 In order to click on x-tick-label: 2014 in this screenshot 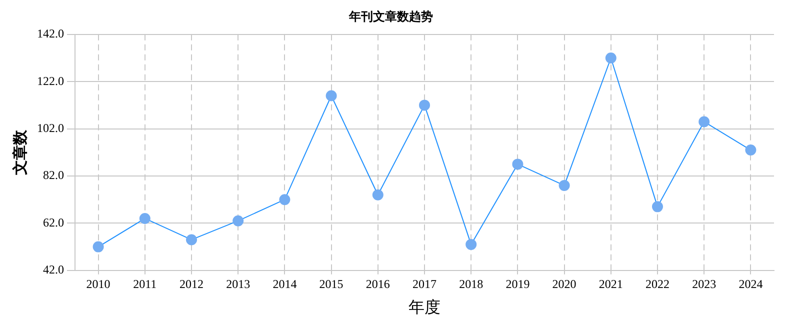, I will do `click(284, 283)`.